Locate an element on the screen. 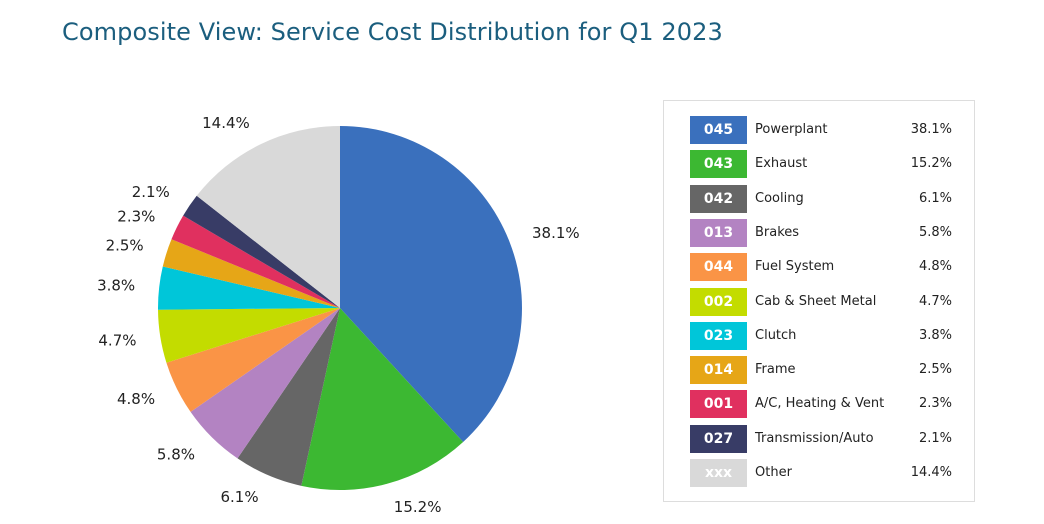 This screenshot has height=524, width=1044. legend-code-badge: 014 is located at coordinates (718, 370).